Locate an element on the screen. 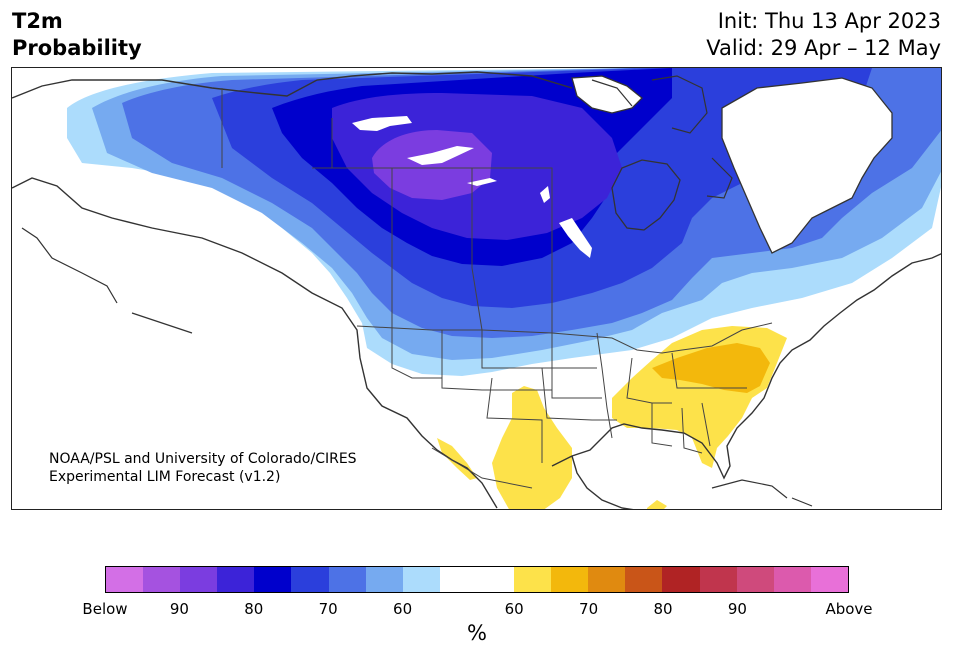 The width and height of the screenshot is (953, 659). init-date: Init: Thu 13 Apr 2023 is located at coordinates (829, 21).